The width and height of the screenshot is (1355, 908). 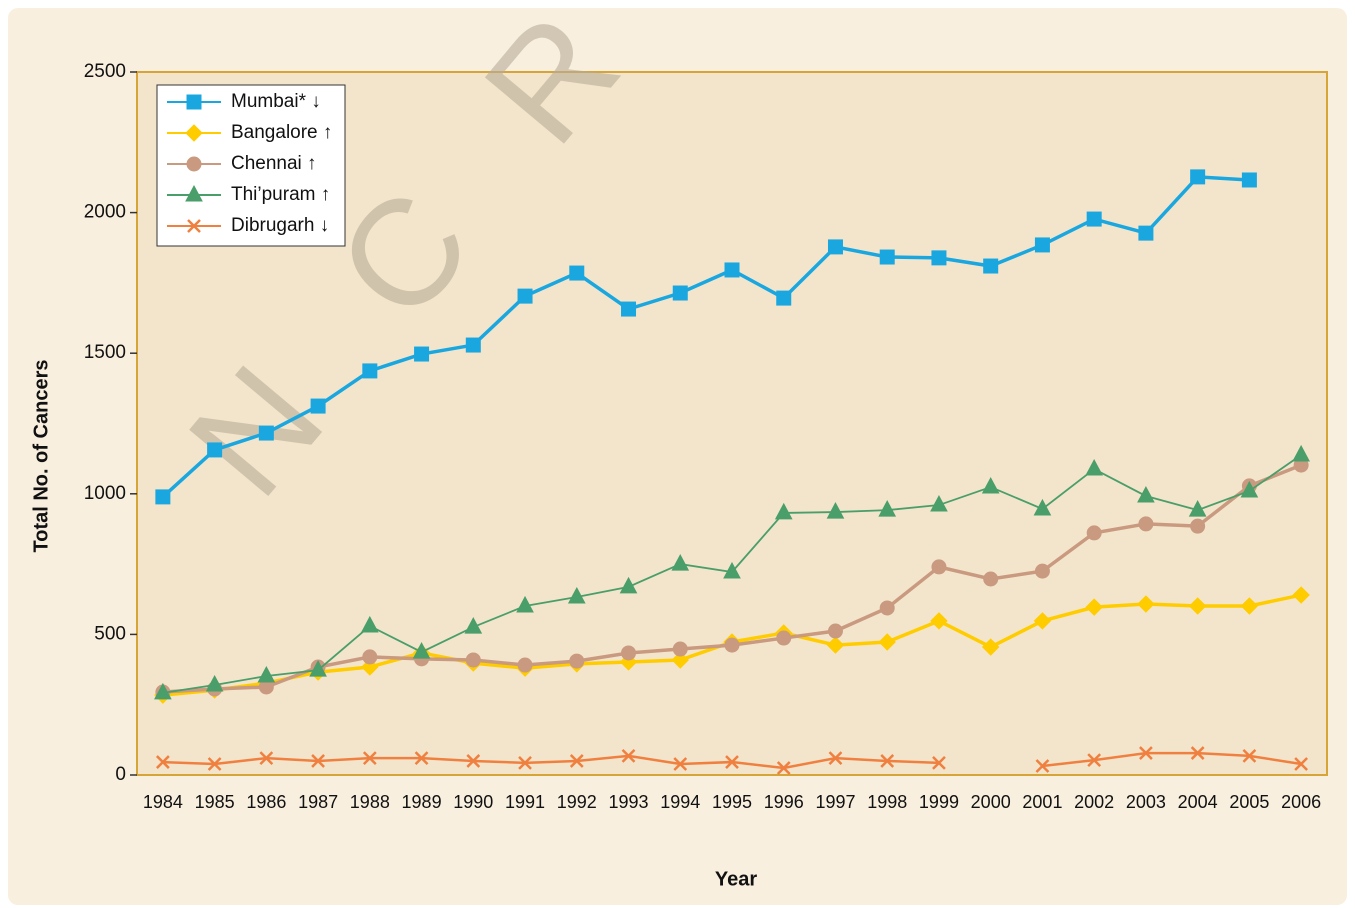 What do you see at coordinates (110, 633) in the screenshot?
I see `y-tick-label: 500` at bounding box center [110, 633].